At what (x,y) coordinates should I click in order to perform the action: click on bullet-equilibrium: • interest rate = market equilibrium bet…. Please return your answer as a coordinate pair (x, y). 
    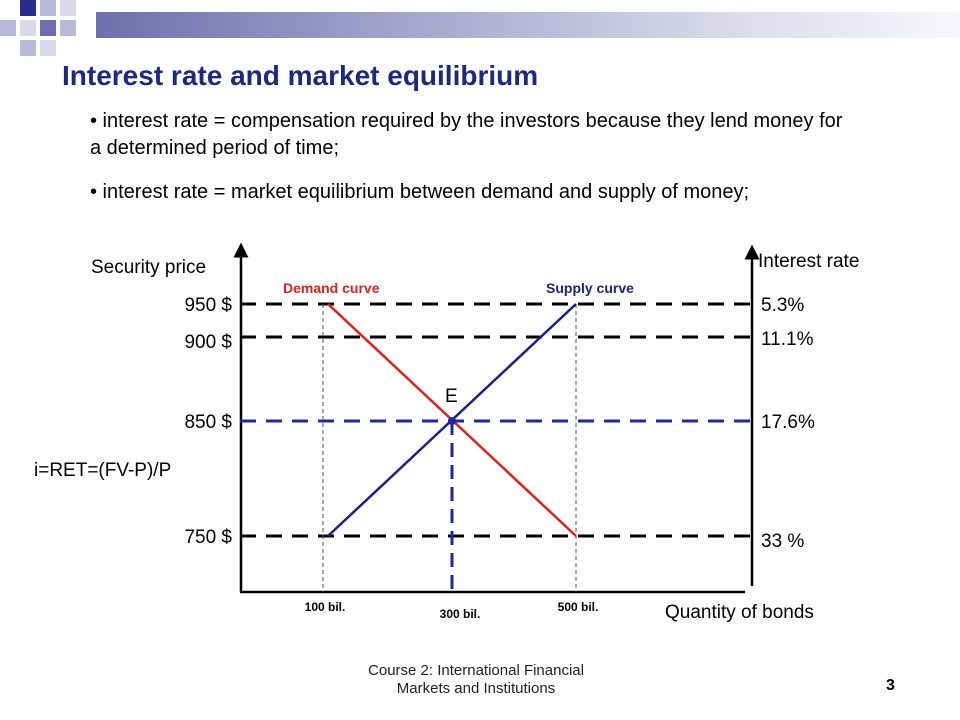
    Looking at the image, I should click on (420, 192).